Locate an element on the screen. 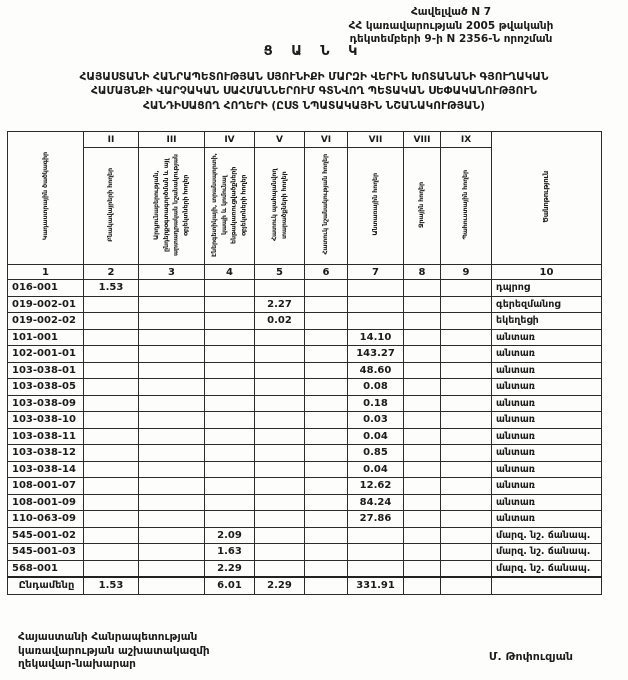  table-row: 103-038-11 0.04 անտառ is located at coordinates (304, 436).